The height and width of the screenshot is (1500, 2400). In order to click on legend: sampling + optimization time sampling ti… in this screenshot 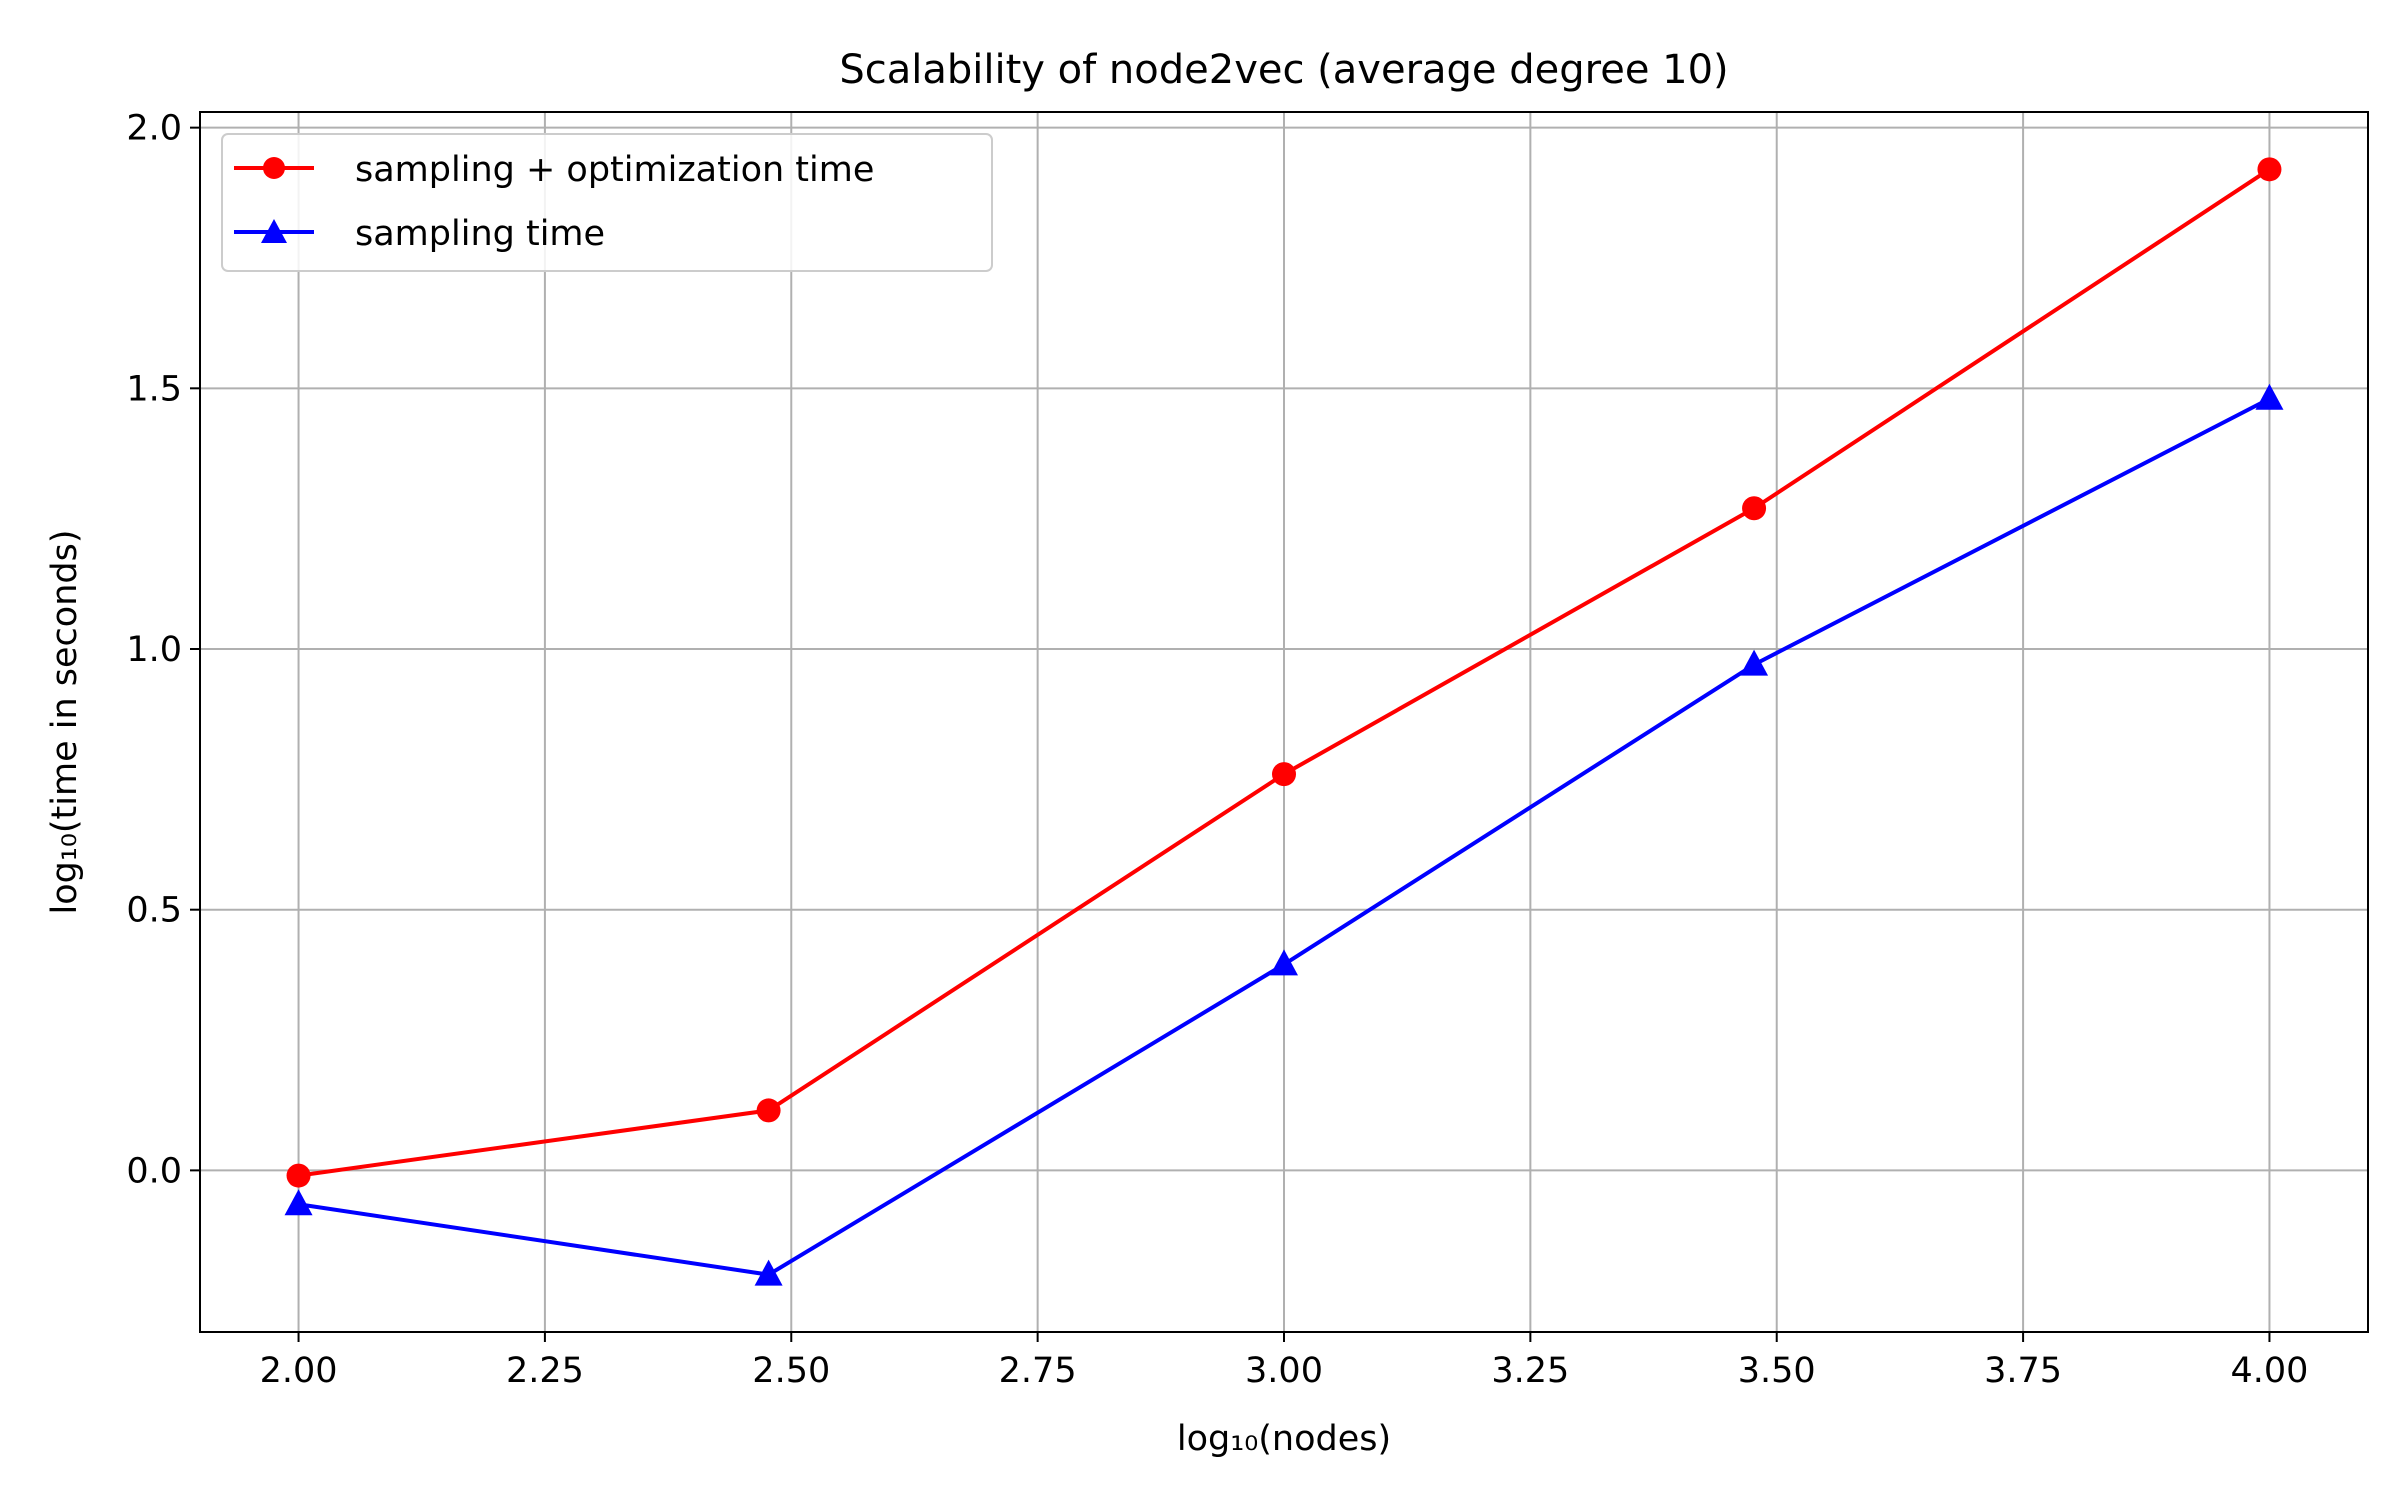, I will do `click(607, 202)`.